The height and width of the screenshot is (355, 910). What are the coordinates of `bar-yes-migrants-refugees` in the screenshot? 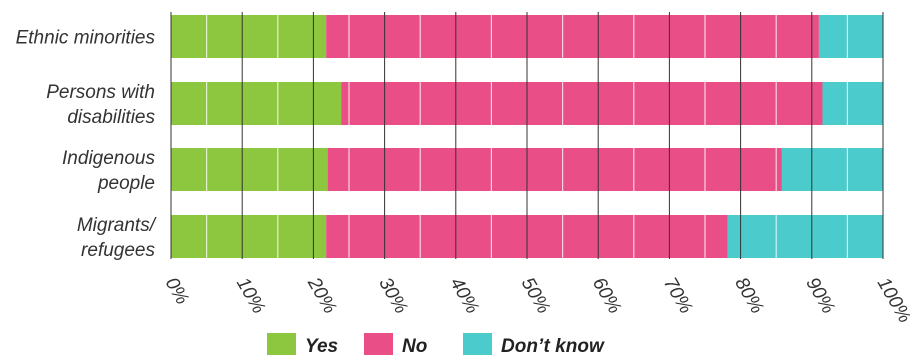 It's located at (249, 236).